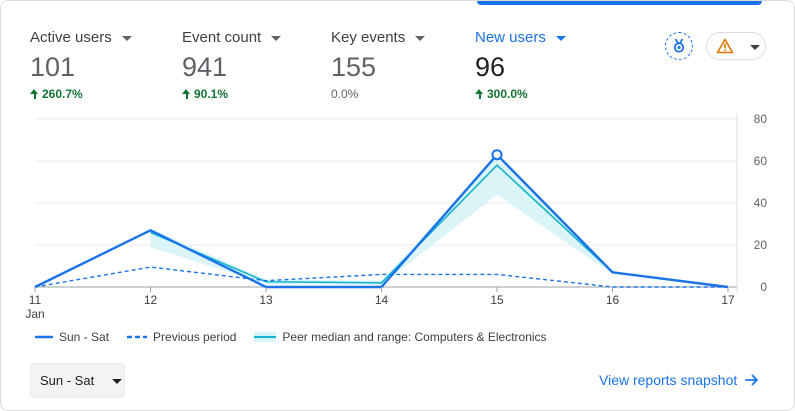  What do you see at coordinates (378, 37) in the screenshot?
I see `metric-label: Key events` at bounding box center [378, 37].